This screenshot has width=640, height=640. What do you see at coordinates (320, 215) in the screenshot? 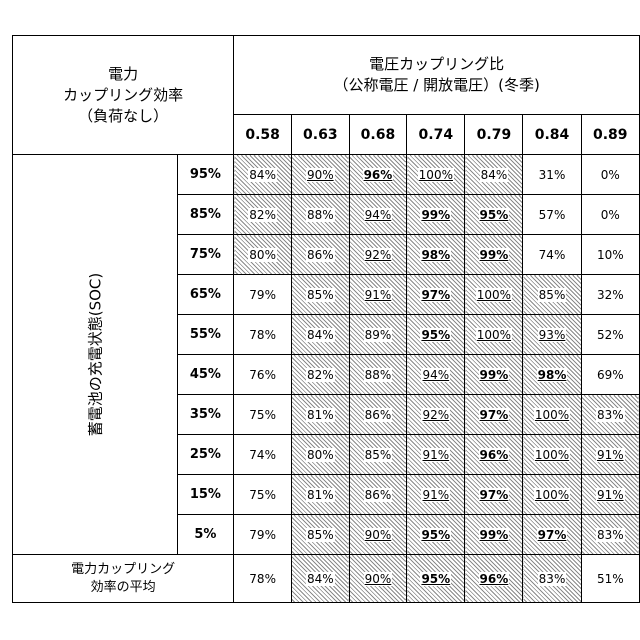
I see `efficiency-value: 88%` at bounding box center [320, 215].